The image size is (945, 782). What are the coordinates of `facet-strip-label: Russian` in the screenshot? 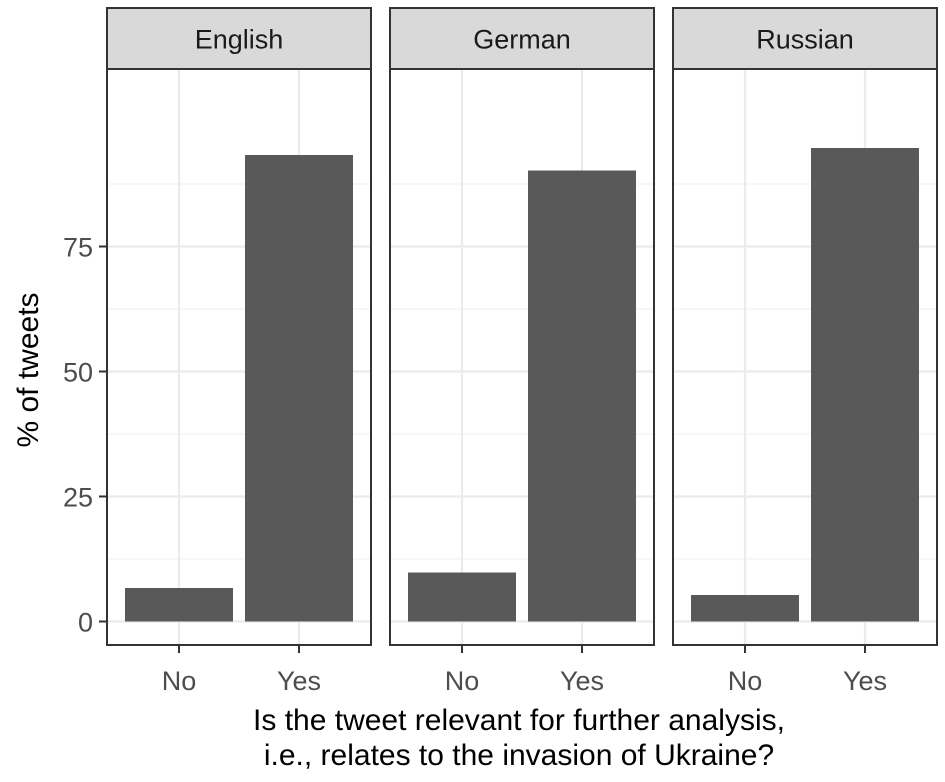 It's located at (805, 40).